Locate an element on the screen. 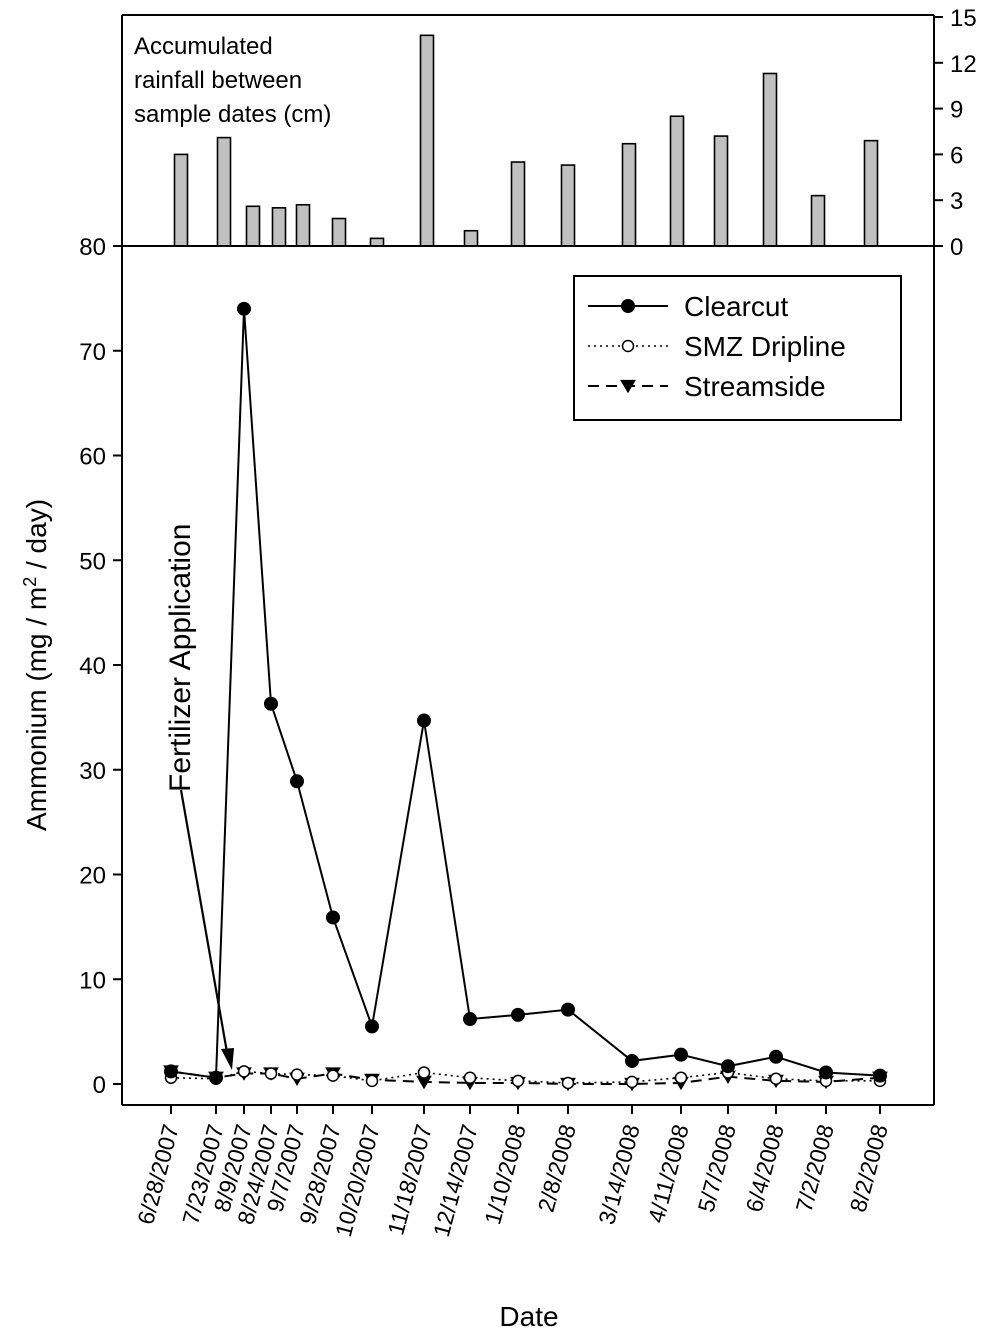 Image resolution: width=987 pixels, height=1333 pixels. point-smz-dripline-9-7-2007 is located at coordinates (297, 1074).